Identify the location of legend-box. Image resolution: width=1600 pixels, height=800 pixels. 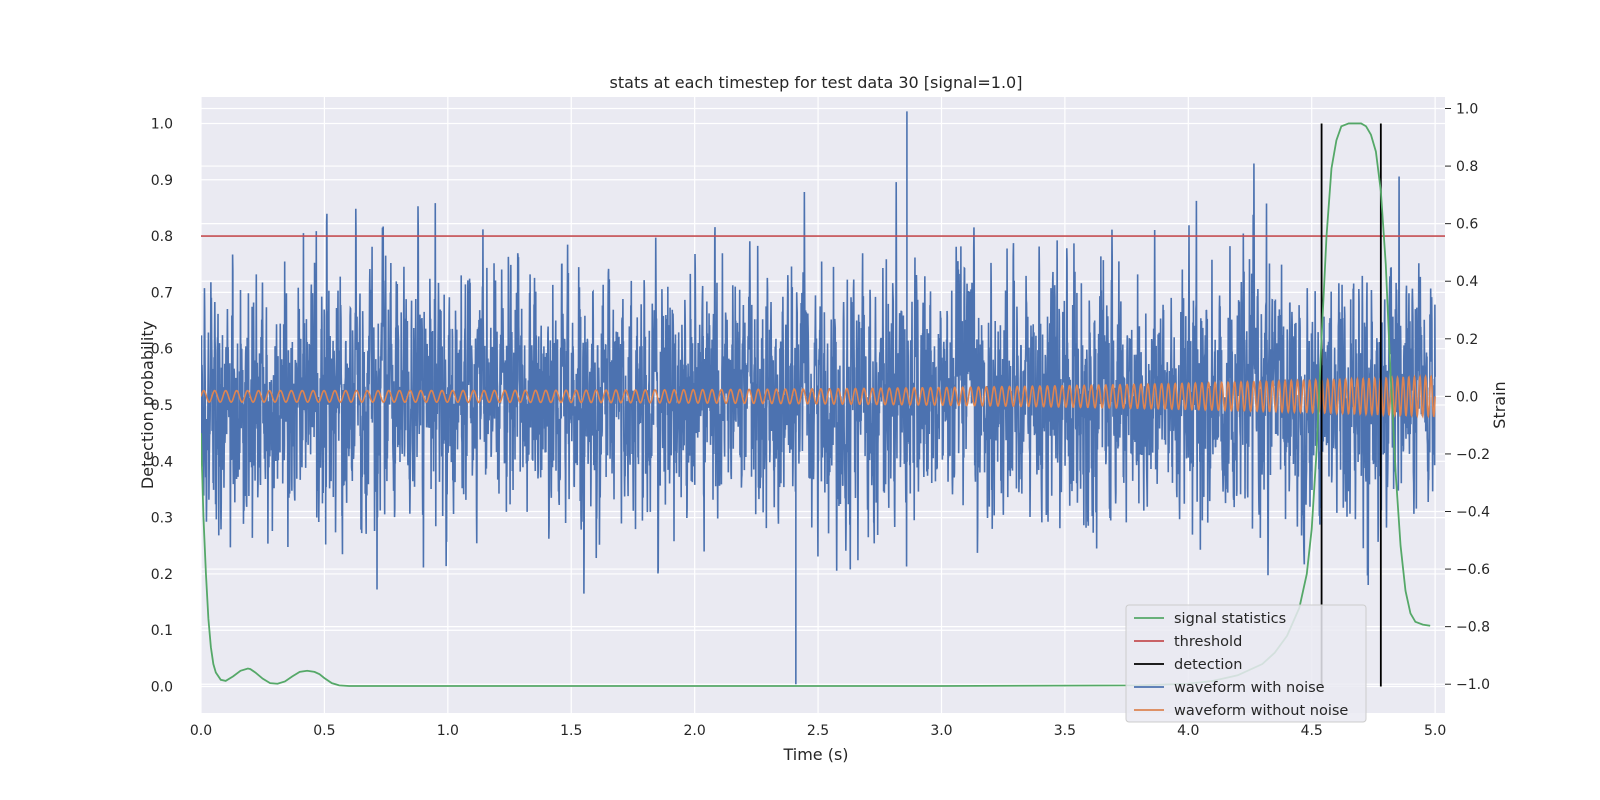
(1246, 663).